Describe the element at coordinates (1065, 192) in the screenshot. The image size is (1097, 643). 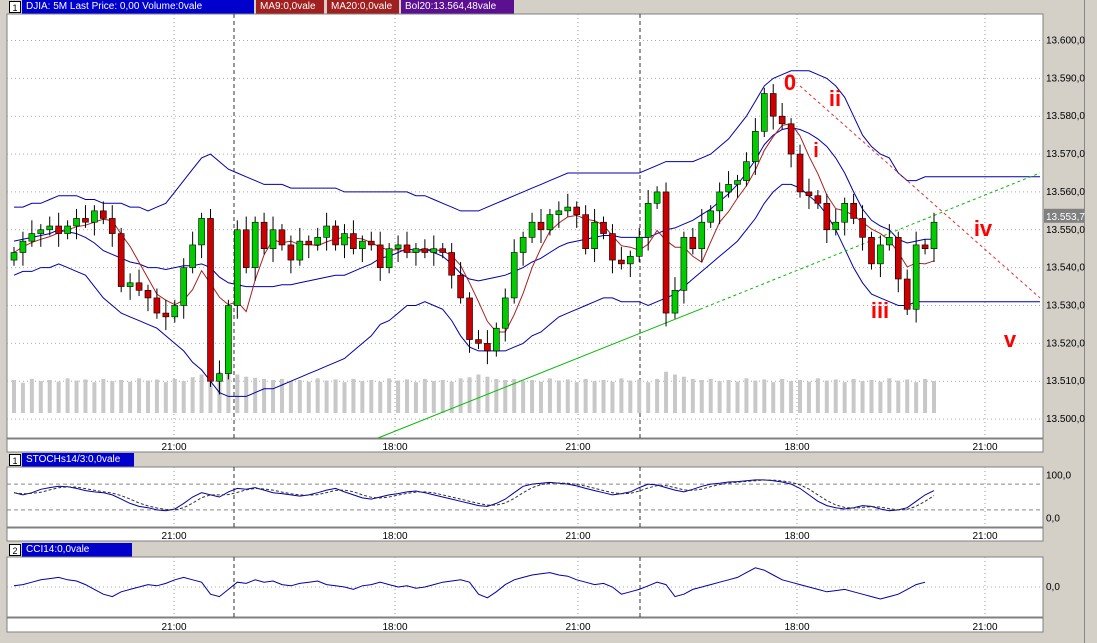
I see `y-tick-main-6: 13.560,0` at that location.